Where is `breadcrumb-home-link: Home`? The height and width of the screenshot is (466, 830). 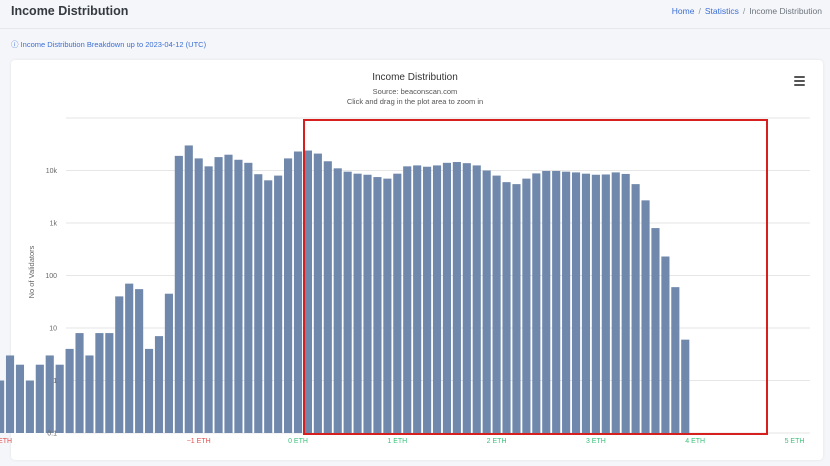 breadcrumb-home-link: Home is located at coordinates (683, 11).